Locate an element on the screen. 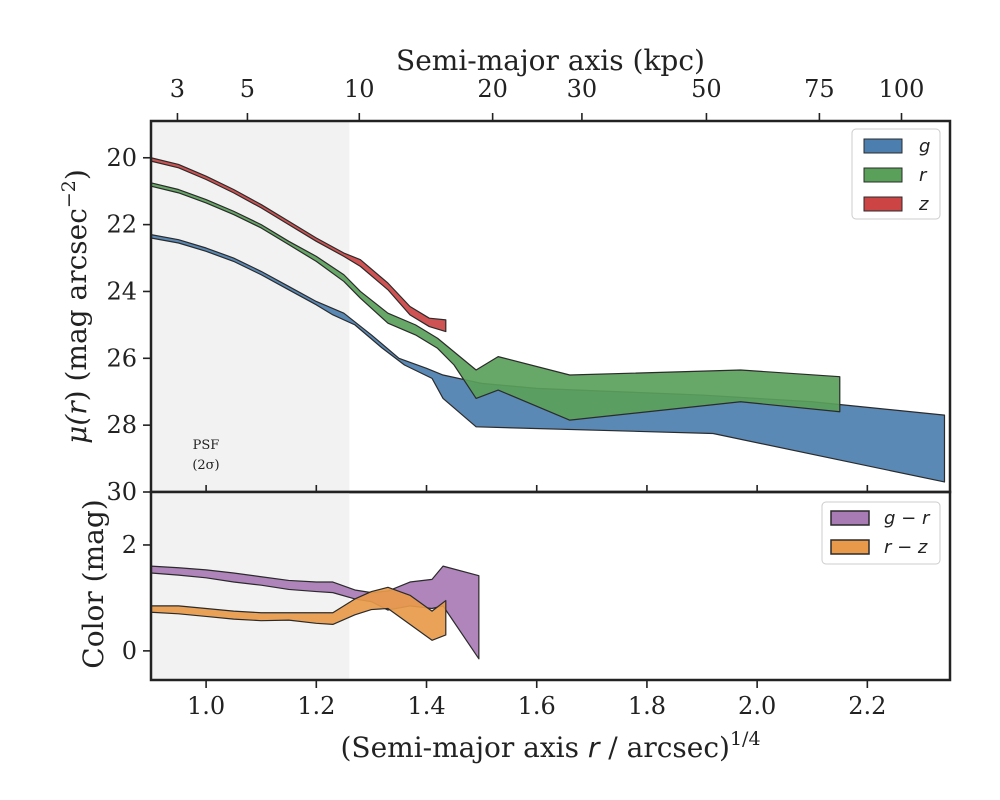 Image resolution: width=1000 pixels, height=800 pixels. legend-bands: grz is located at coordinates (896, 174).